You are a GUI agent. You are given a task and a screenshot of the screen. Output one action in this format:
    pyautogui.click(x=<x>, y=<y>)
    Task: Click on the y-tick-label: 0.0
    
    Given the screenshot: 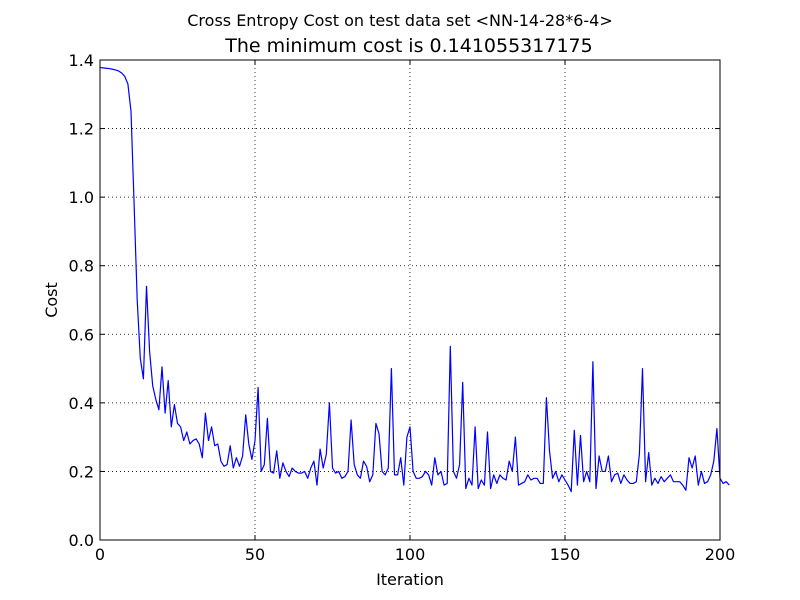 What is the action you would take?
    pyautogui.click(x=81, y=540)
    